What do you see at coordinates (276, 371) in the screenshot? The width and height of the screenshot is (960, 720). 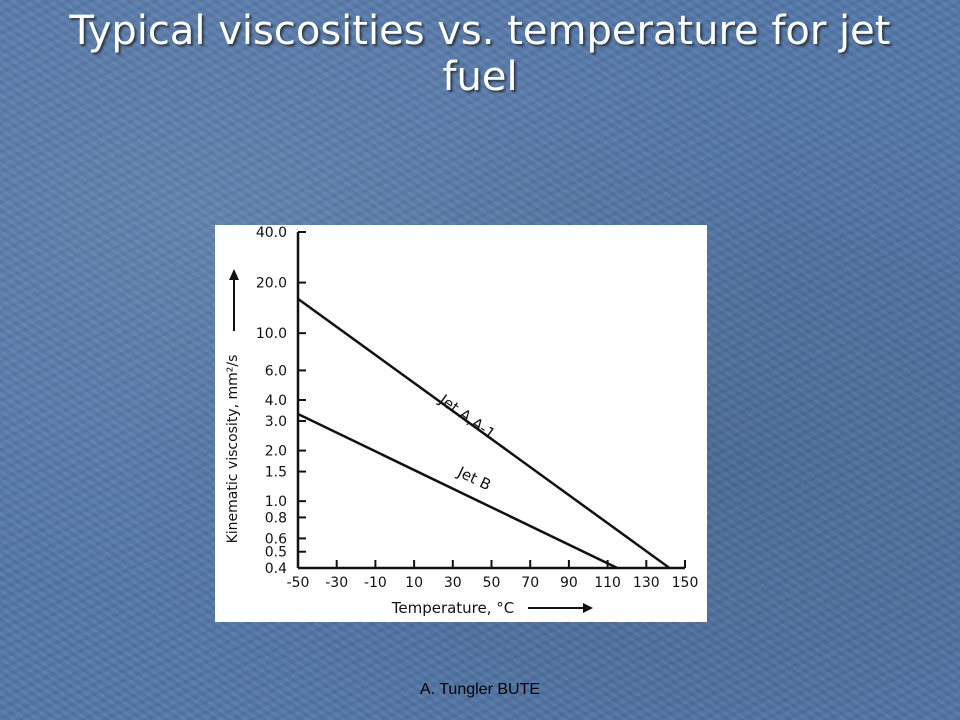 I see `y-tick-label: 6.0` at bounding box center [276, 371].